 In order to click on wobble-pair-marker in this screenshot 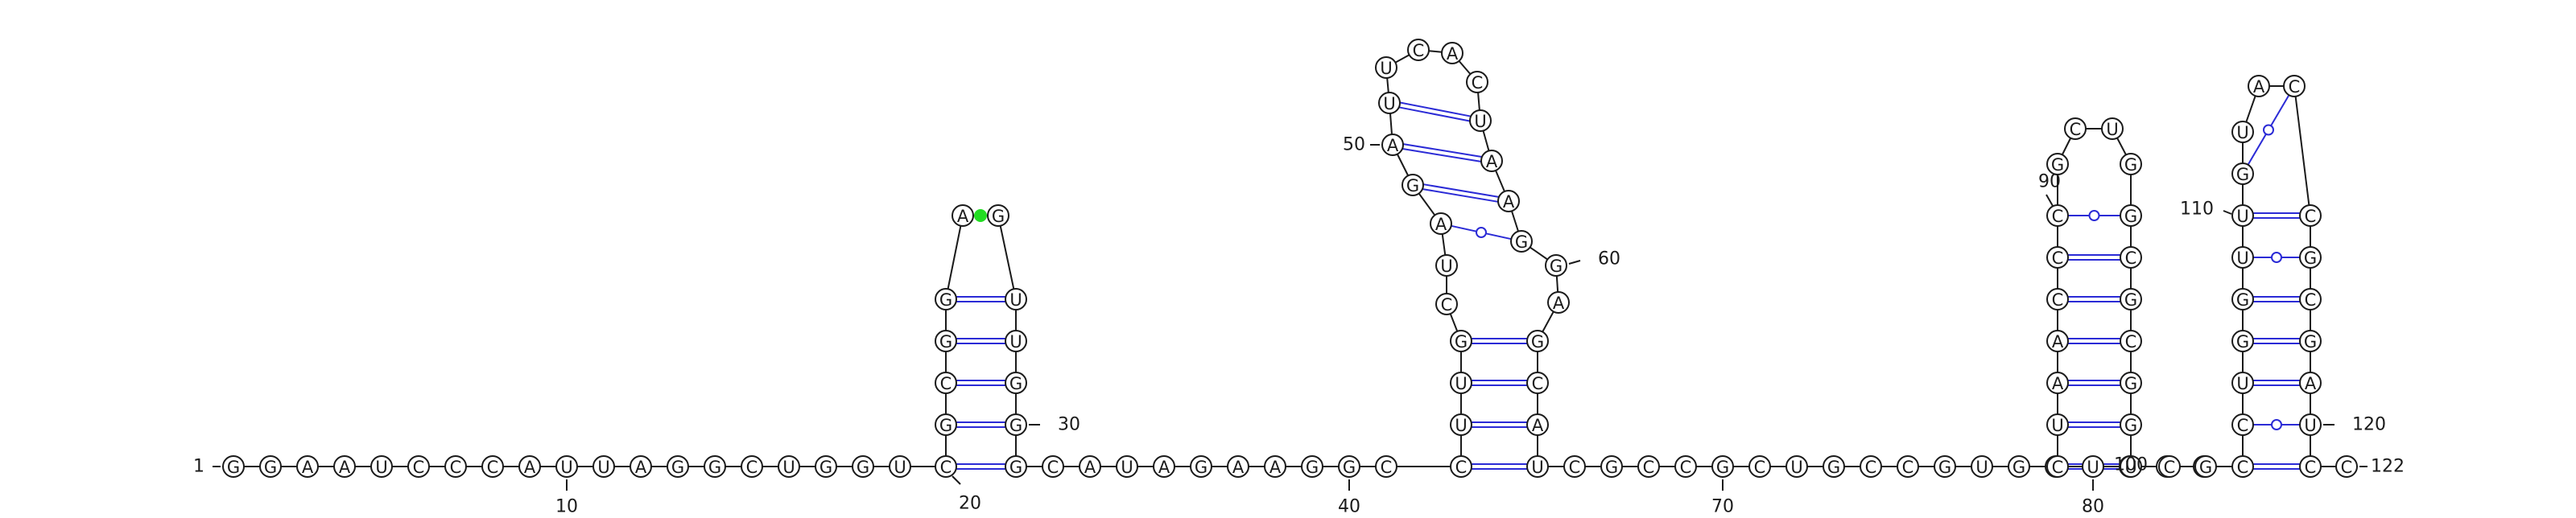, I will do `click(1481, 232)`.